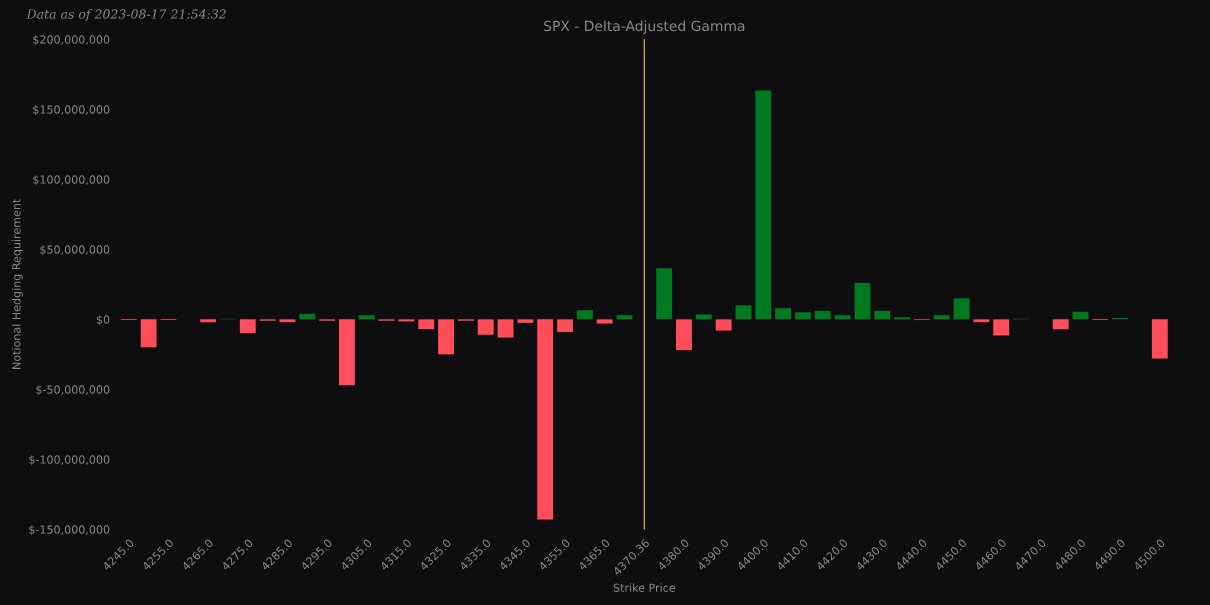  What do you see at coordinates (69, 530) in the screenshot?
I see `y-tick-label: $-150,000,000` at bounding box center [69, 530].